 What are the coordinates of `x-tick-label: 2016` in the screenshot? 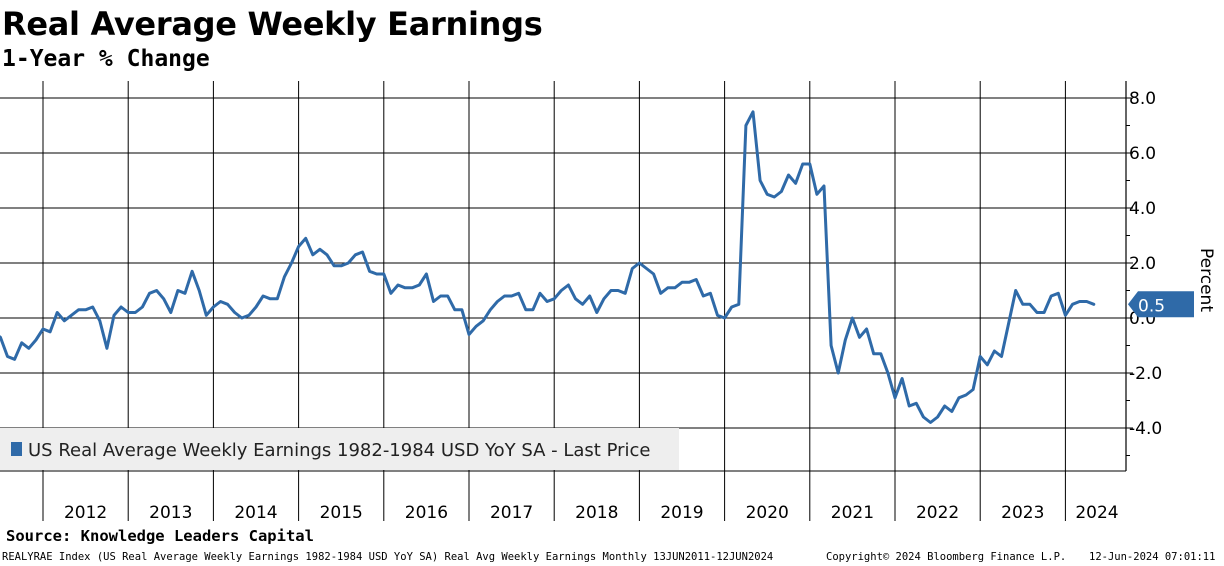 It's located at (426, 513).